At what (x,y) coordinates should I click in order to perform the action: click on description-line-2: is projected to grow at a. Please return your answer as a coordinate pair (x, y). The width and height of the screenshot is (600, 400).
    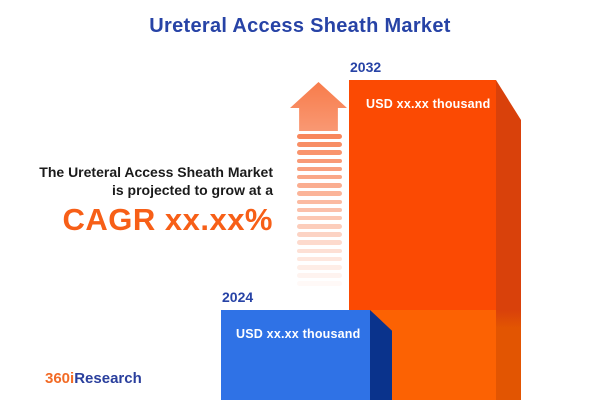
    Looking at the image, I should click on (192, 190).